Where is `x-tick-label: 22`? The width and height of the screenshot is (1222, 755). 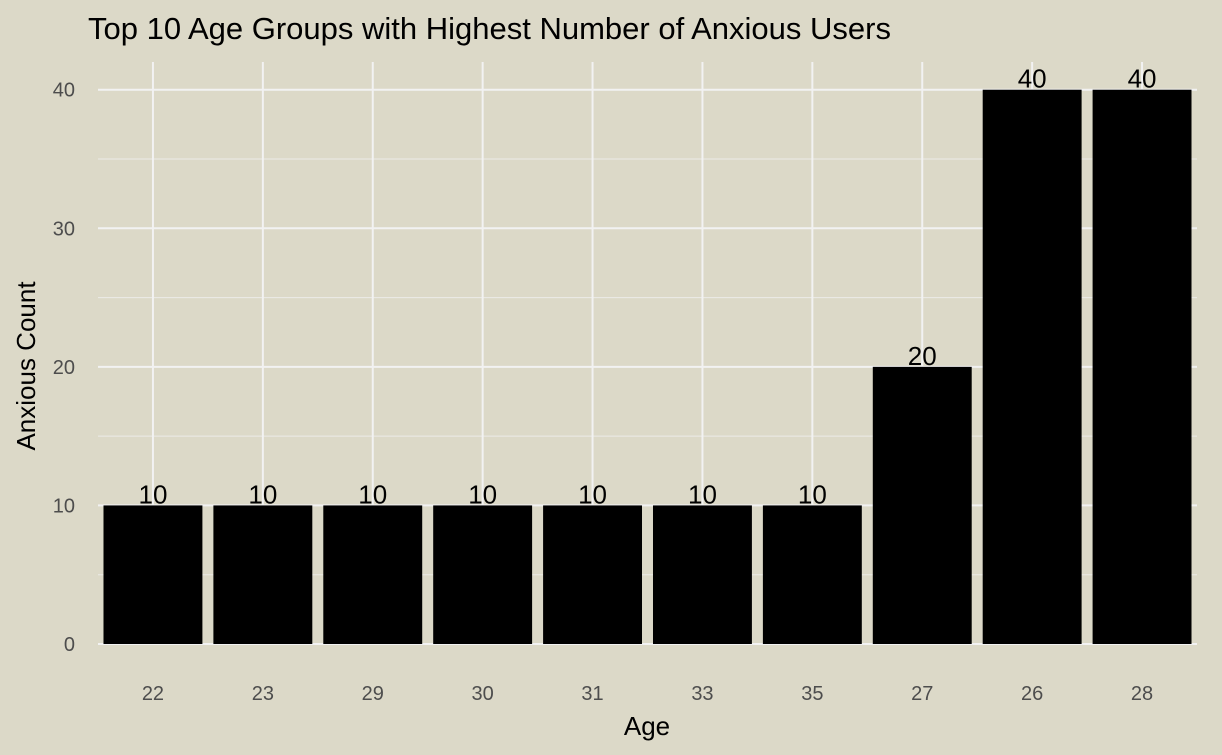
x-tick-label: 22 is located at coordinates (153, 694).